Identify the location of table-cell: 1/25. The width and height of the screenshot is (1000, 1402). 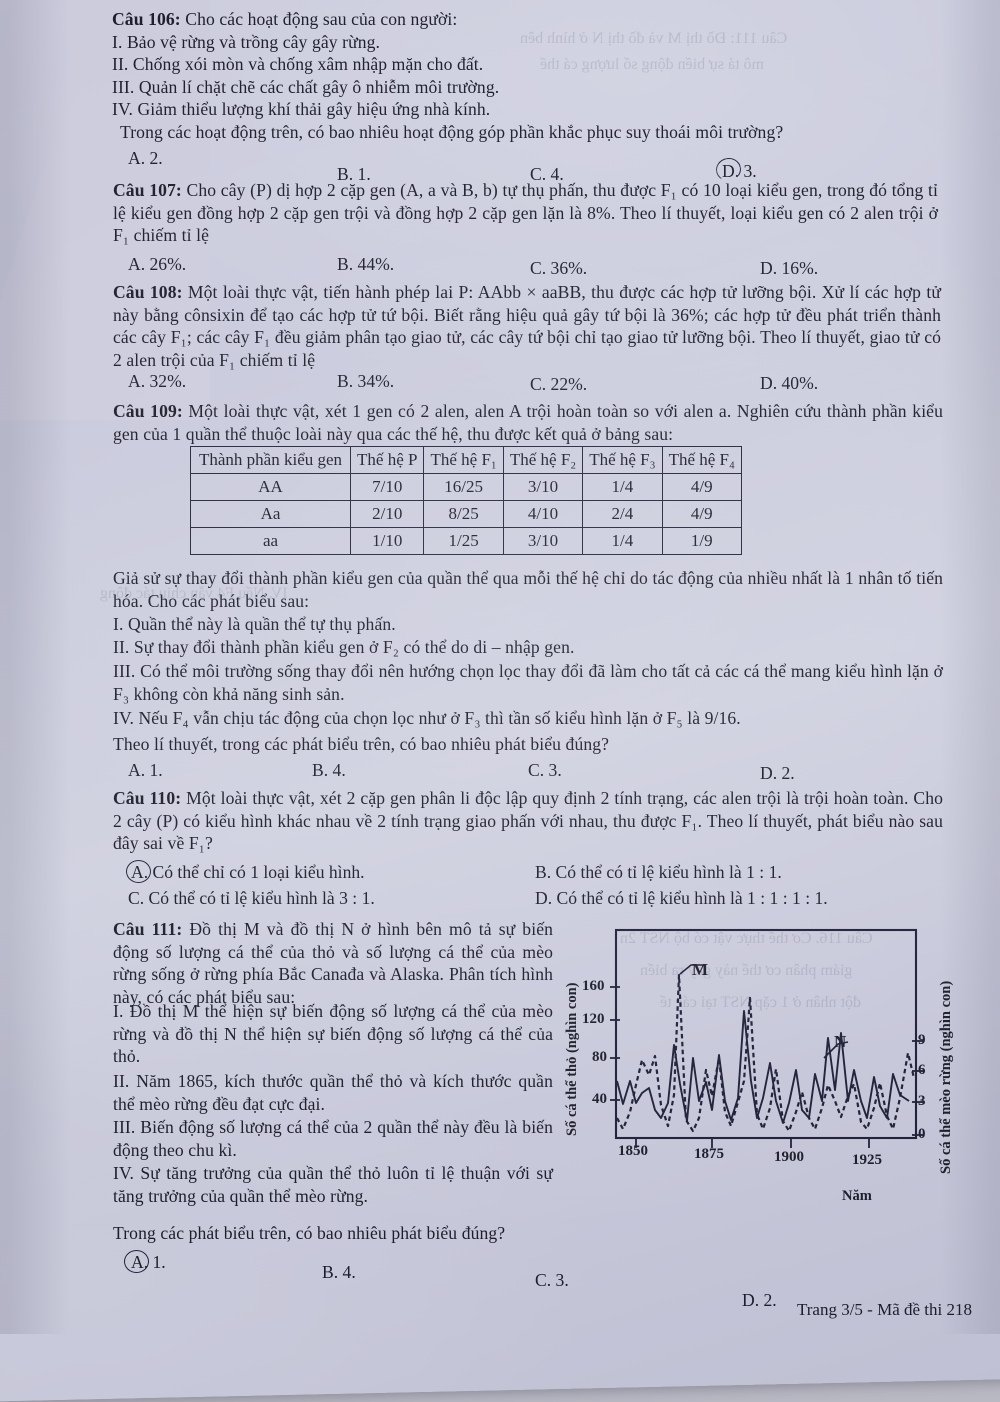
(463, 541).